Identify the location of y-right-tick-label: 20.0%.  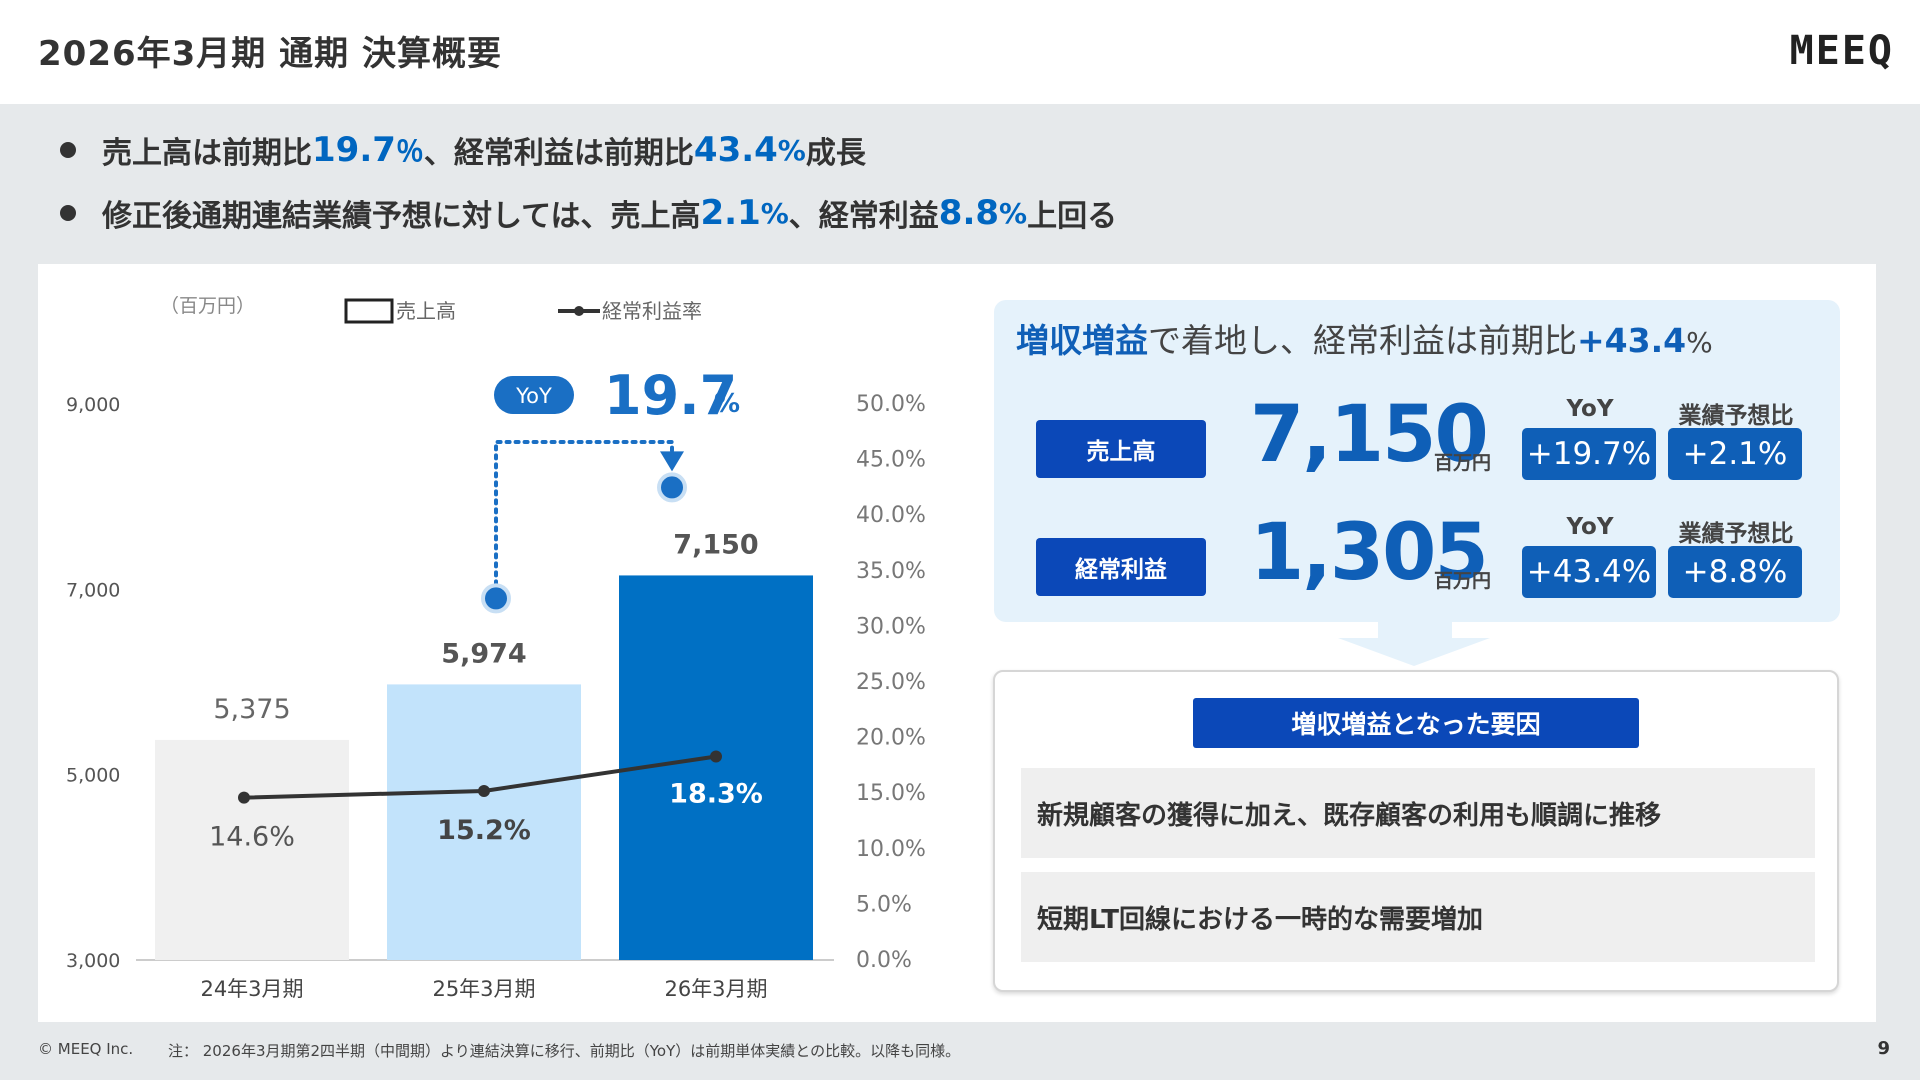
(891, 738).